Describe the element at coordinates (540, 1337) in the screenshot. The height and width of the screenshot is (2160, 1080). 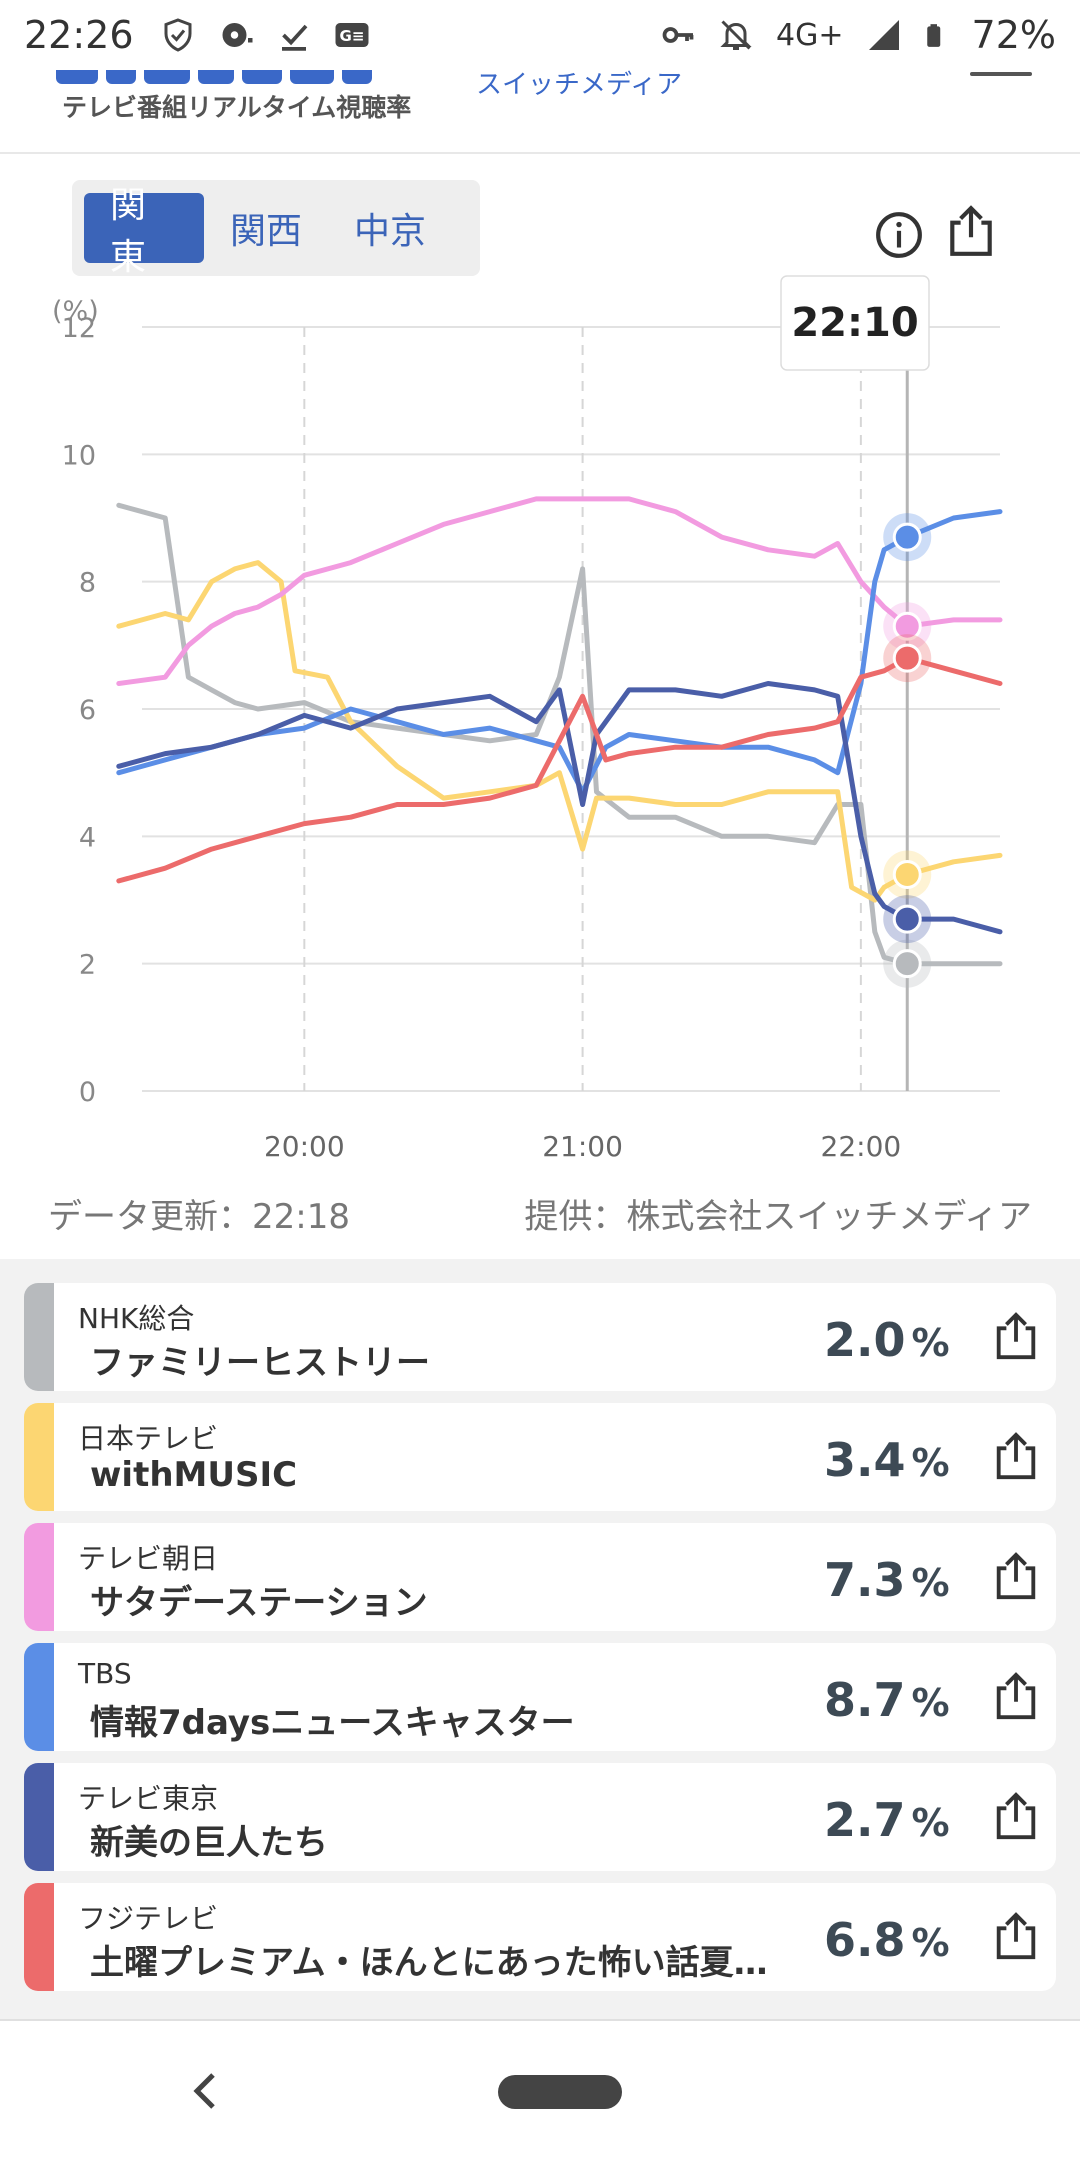
I see `channel-card-nhk: NHK総合 ファミリーヒストリー 2.0%` at that location.